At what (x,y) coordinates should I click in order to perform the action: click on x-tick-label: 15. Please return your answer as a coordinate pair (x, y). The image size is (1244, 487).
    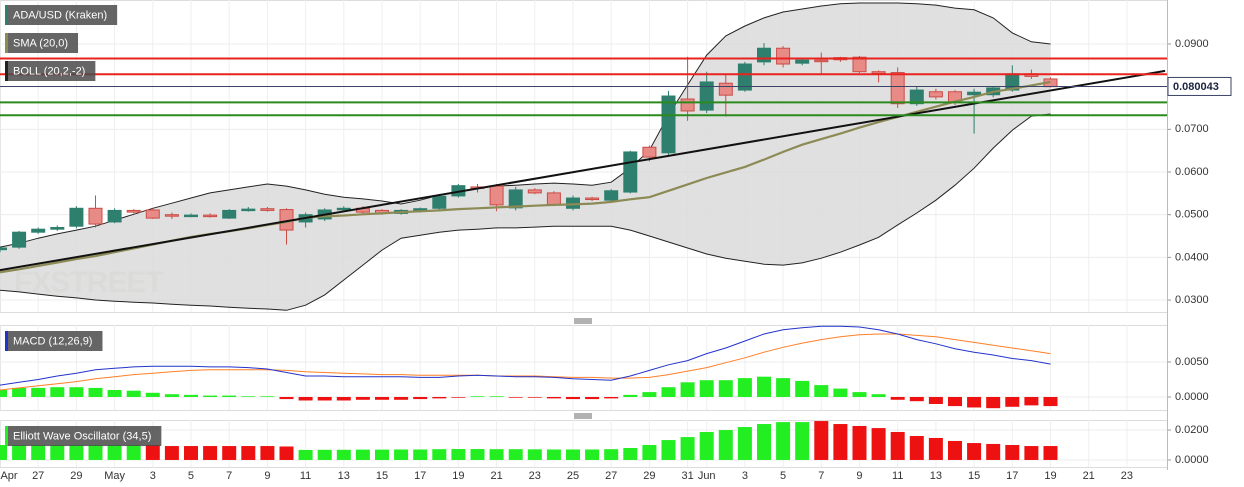
    Looking at the image, I should click on (974, 476).